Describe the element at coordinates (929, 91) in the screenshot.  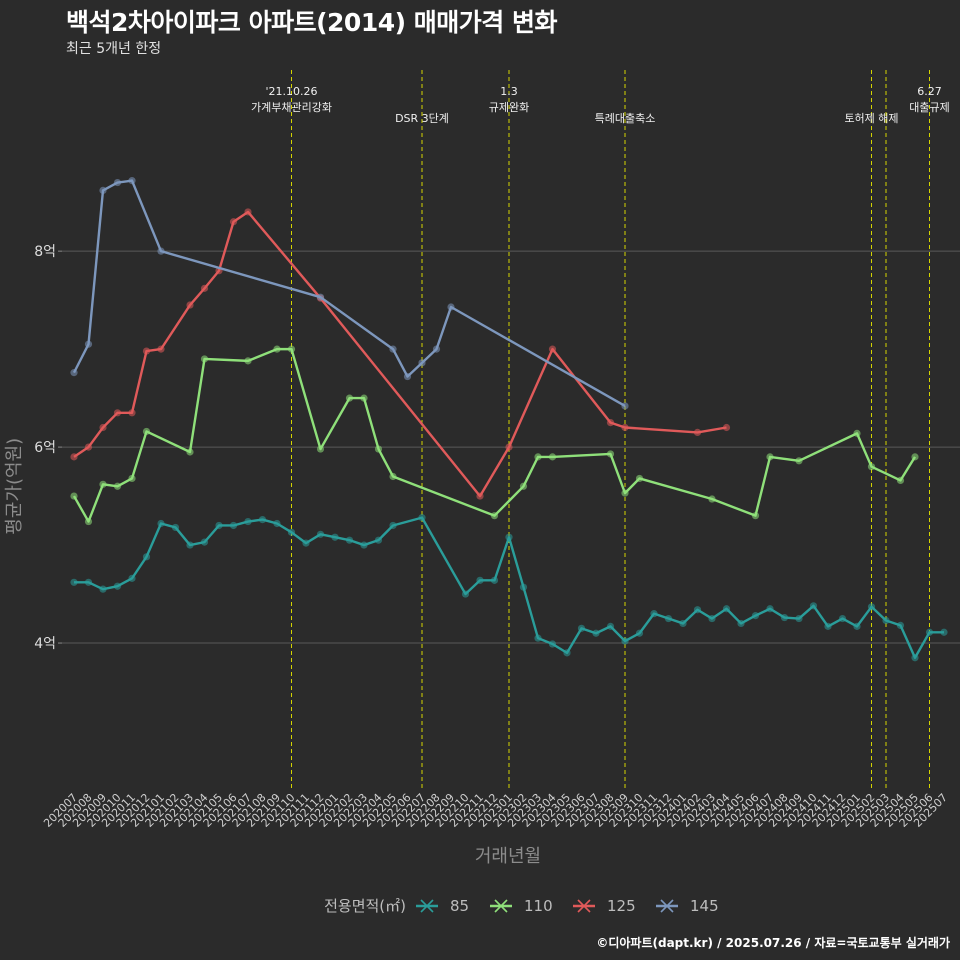
I see `event-label-6-0: 6.27` at that location.